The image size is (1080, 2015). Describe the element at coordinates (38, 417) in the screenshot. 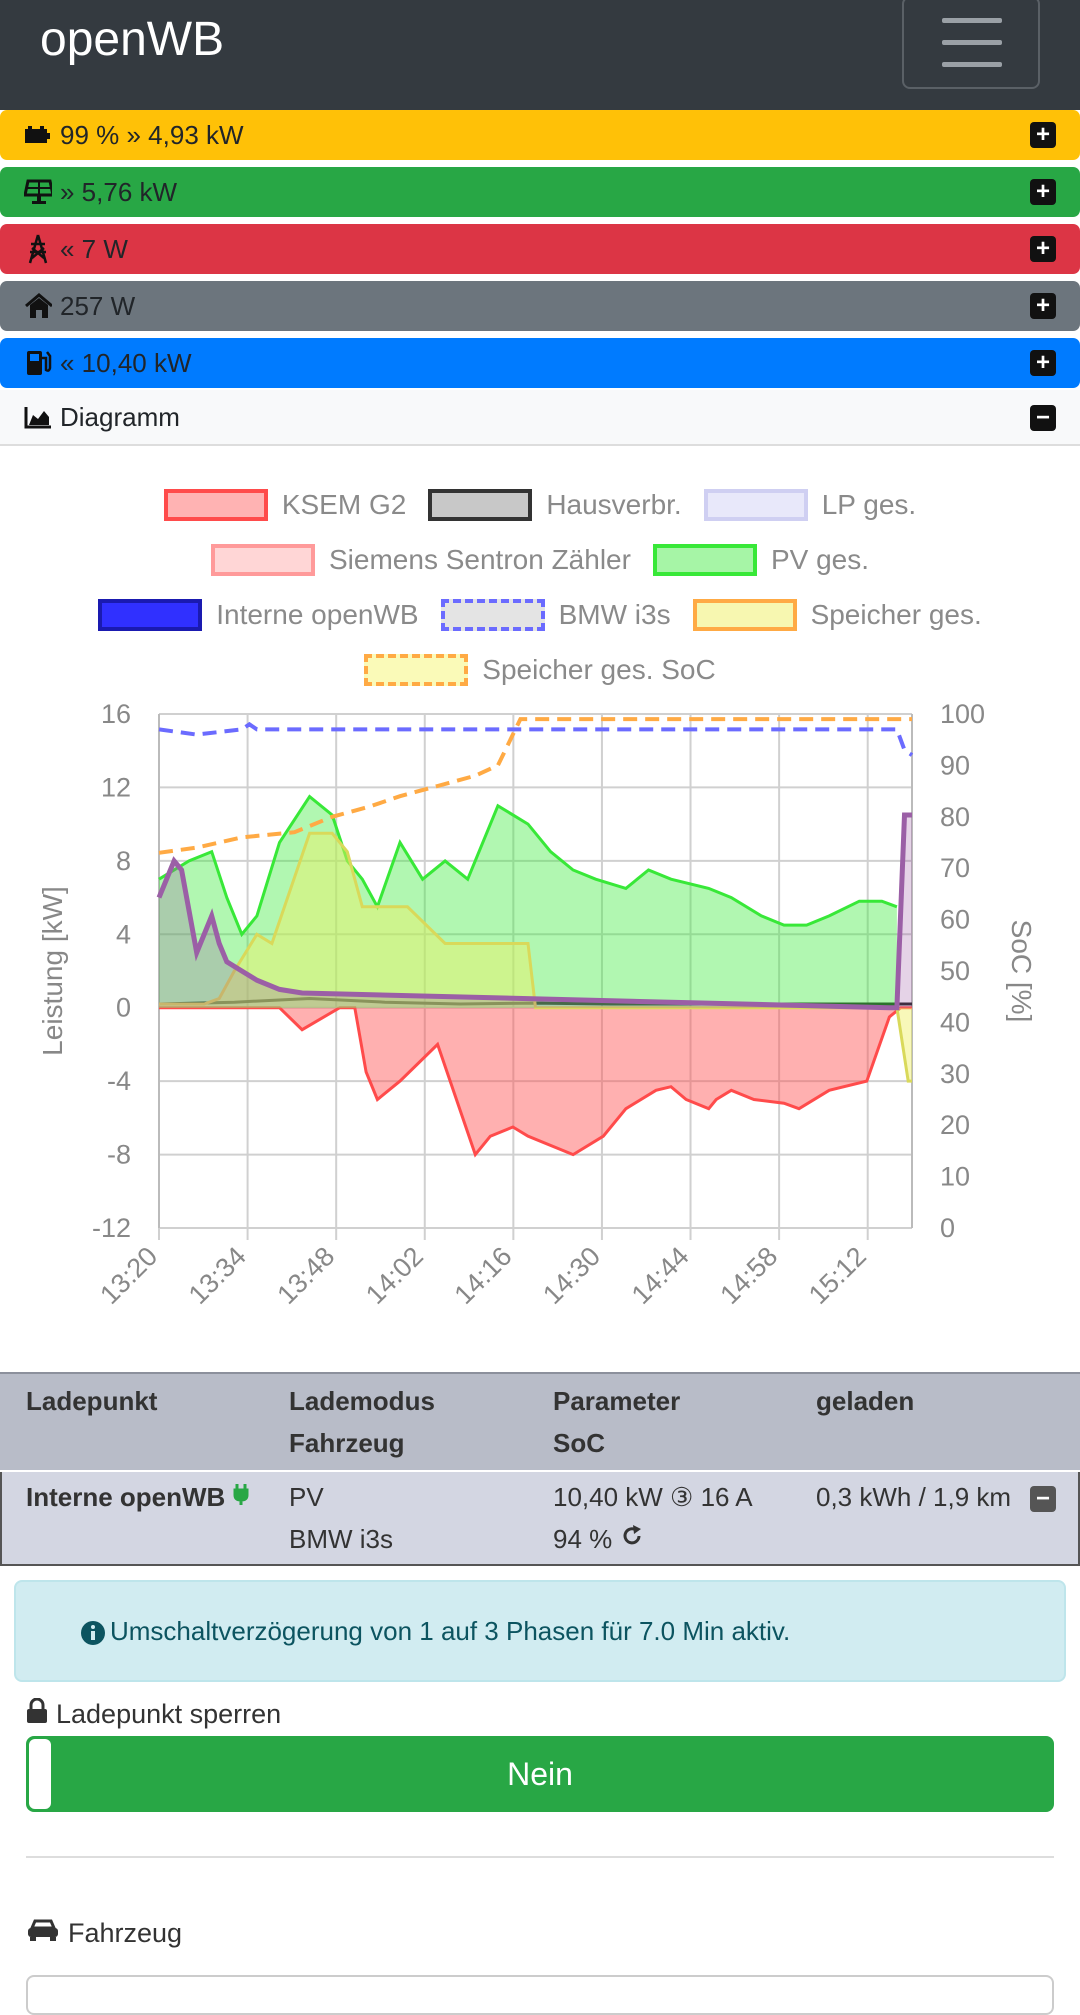

I see `area-chart-icon` at that location.